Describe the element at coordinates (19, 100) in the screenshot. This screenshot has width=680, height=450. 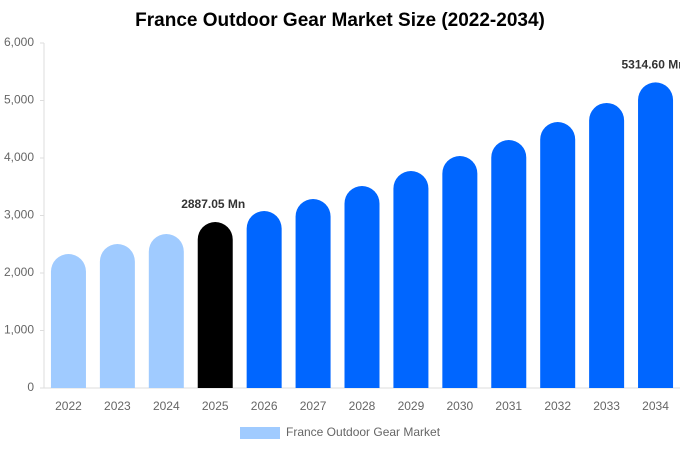
I see `y-tick-label: 5,000` at that location.